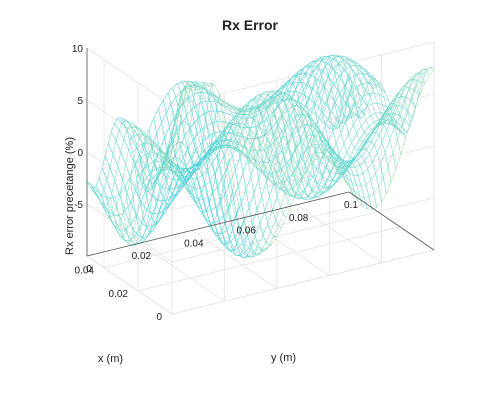  What do you see at coordinates (194, 243) in the screenshot?
I see `y-tick-label: 0.04` at bounding box center [194, 243].